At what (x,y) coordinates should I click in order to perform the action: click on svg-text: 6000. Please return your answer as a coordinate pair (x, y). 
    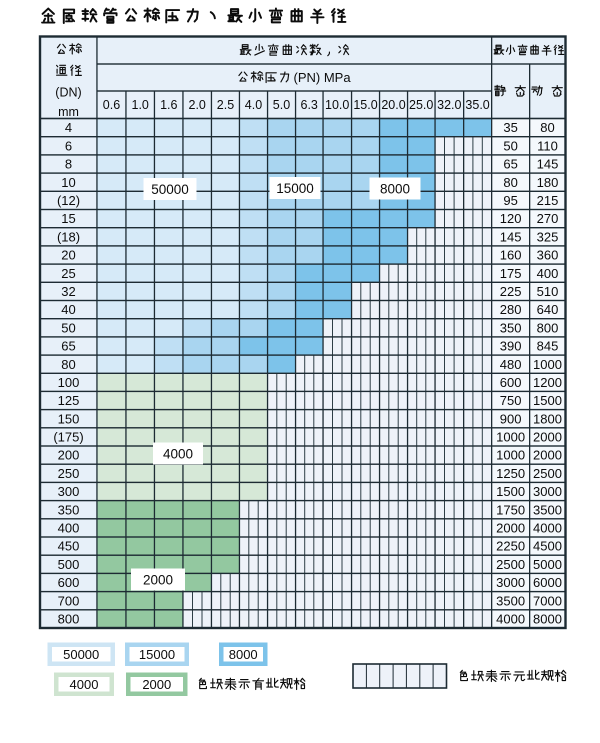
    Looking at the image, I should click on (547, 582).